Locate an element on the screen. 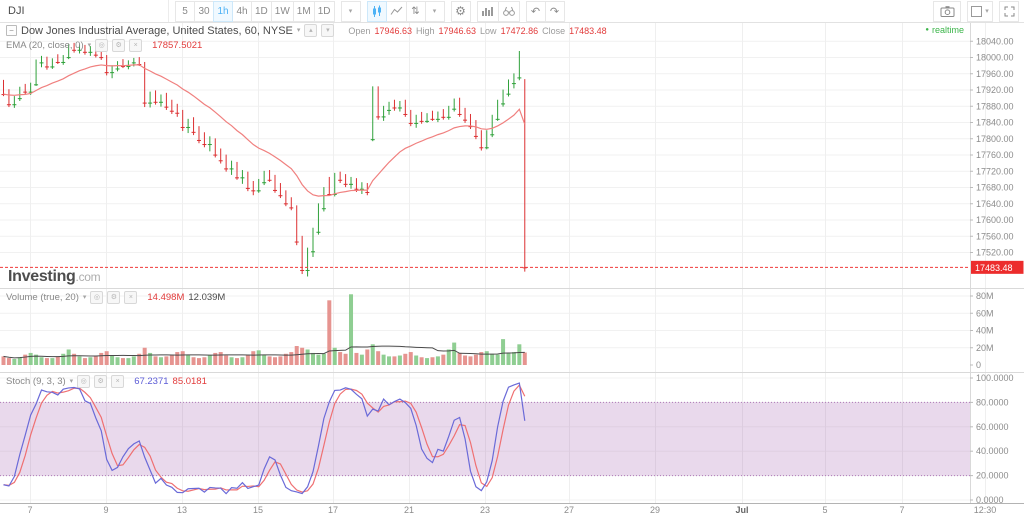 This screenshot has height=516, width=1024. svg-text: 100.0000 is located at coordinates (995, 378).